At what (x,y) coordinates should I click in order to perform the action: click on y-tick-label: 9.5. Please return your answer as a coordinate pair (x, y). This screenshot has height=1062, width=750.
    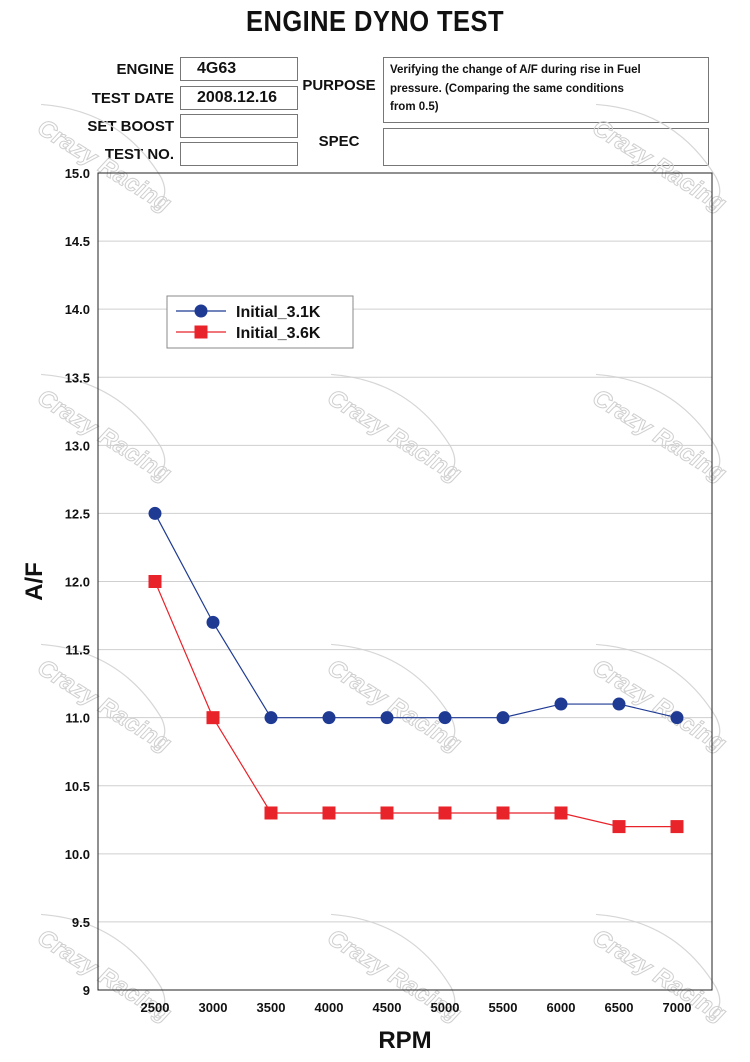
    Looking at the image, I should click on (81, 922).